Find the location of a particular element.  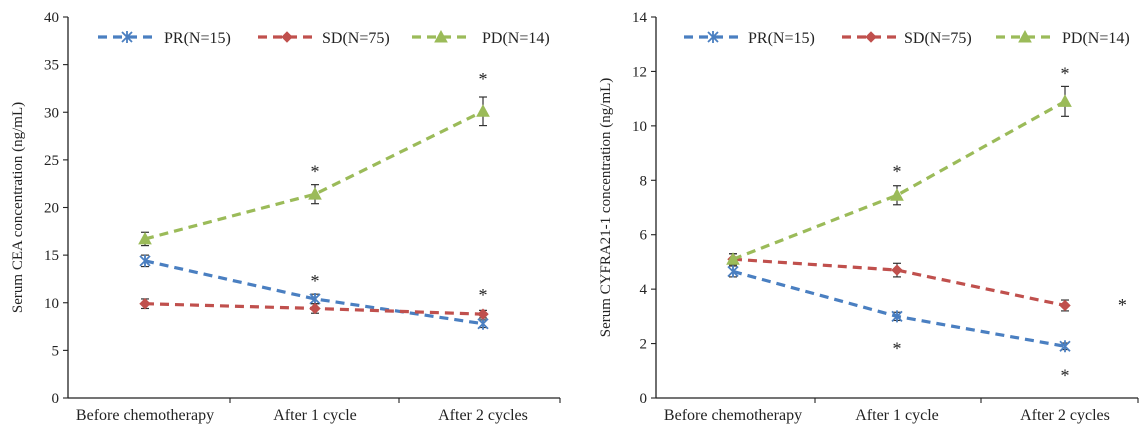

y-axis-label: Serum CYFRA21-1 concentration (ng/mL) is located at coordinates (606, 208).